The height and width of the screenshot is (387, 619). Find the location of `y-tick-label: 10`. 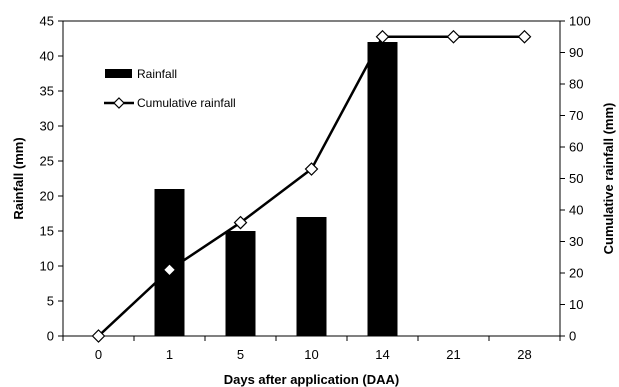

y-tick-label: 10 is located at coordinates (47, 266).